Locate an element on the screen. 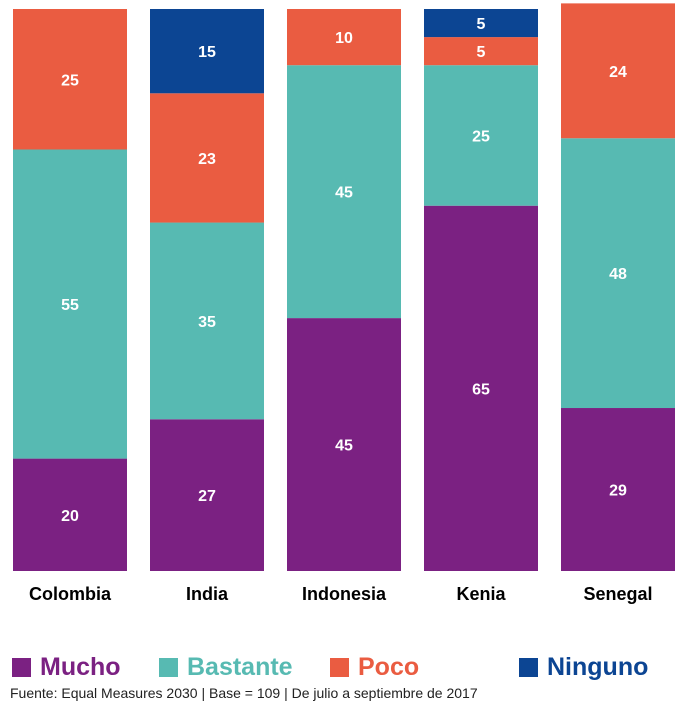 This screenshot has height=703, width=682. legend: Mucho Bastante Poco Ninguno is located at coordinates (342, 667).